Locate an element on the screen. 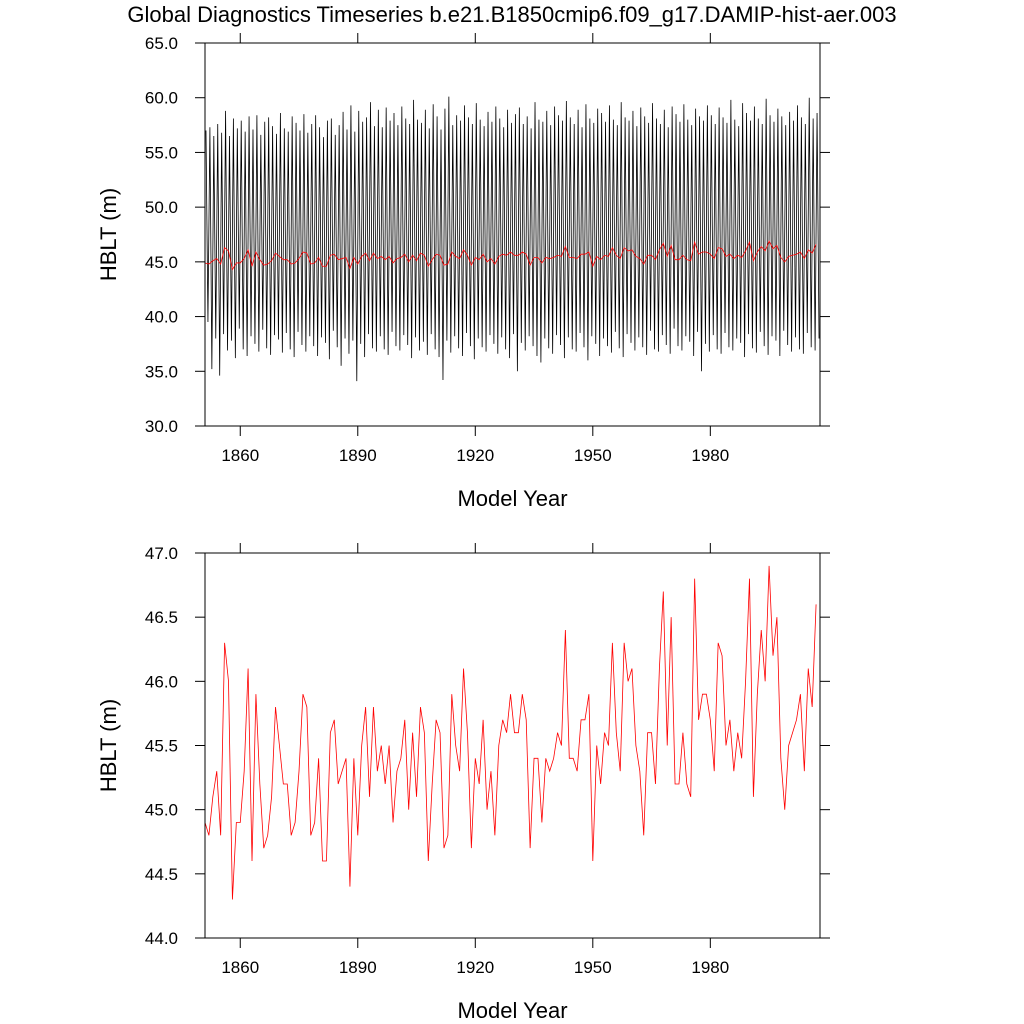  y-tick-label: 65.0 is located at coordinates (161, 43).